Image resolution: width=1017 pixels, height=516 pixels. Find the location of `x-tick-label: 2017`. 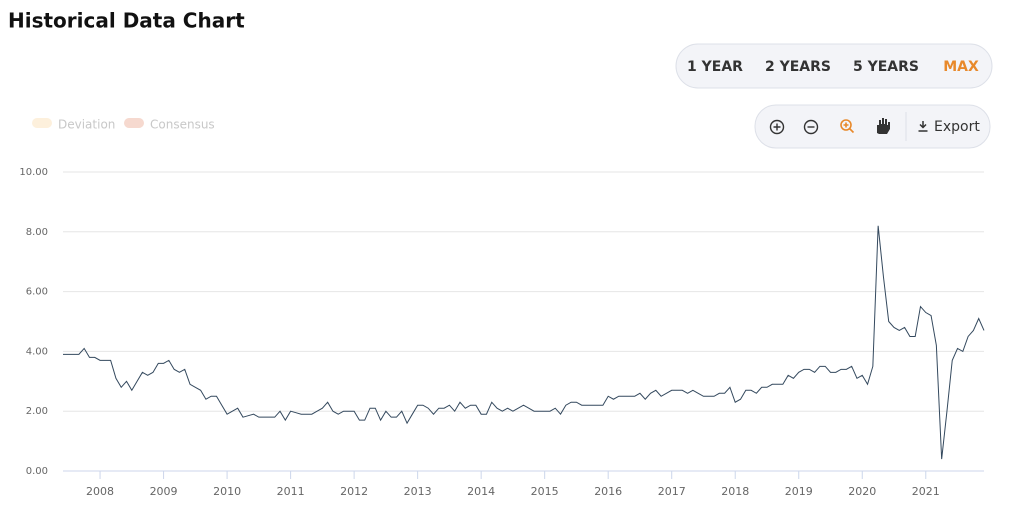

x-tick-label: 2017 is located at coordinates (672, 491).